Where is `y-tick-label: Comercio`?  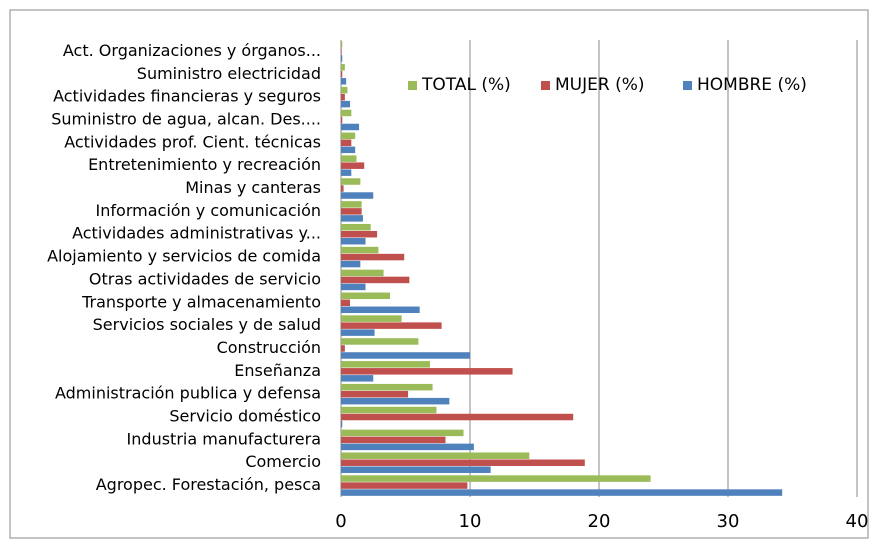 y-tick-label: Comercio is located at coordinates (283, 461).